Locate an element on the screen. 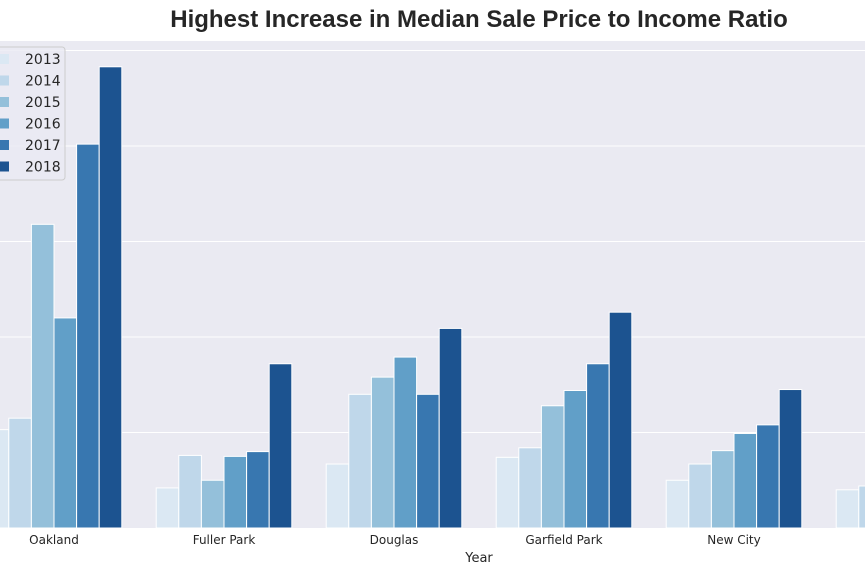 The width and height of the screenshot is (865, 575). x-tick-label: New City is located at coordinates (734, 540).